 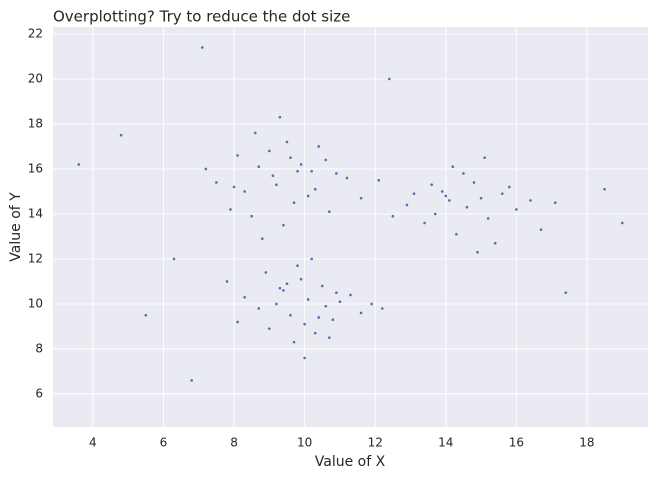 I want to click on x-tick-label: 14, so click(x=445, y=443).